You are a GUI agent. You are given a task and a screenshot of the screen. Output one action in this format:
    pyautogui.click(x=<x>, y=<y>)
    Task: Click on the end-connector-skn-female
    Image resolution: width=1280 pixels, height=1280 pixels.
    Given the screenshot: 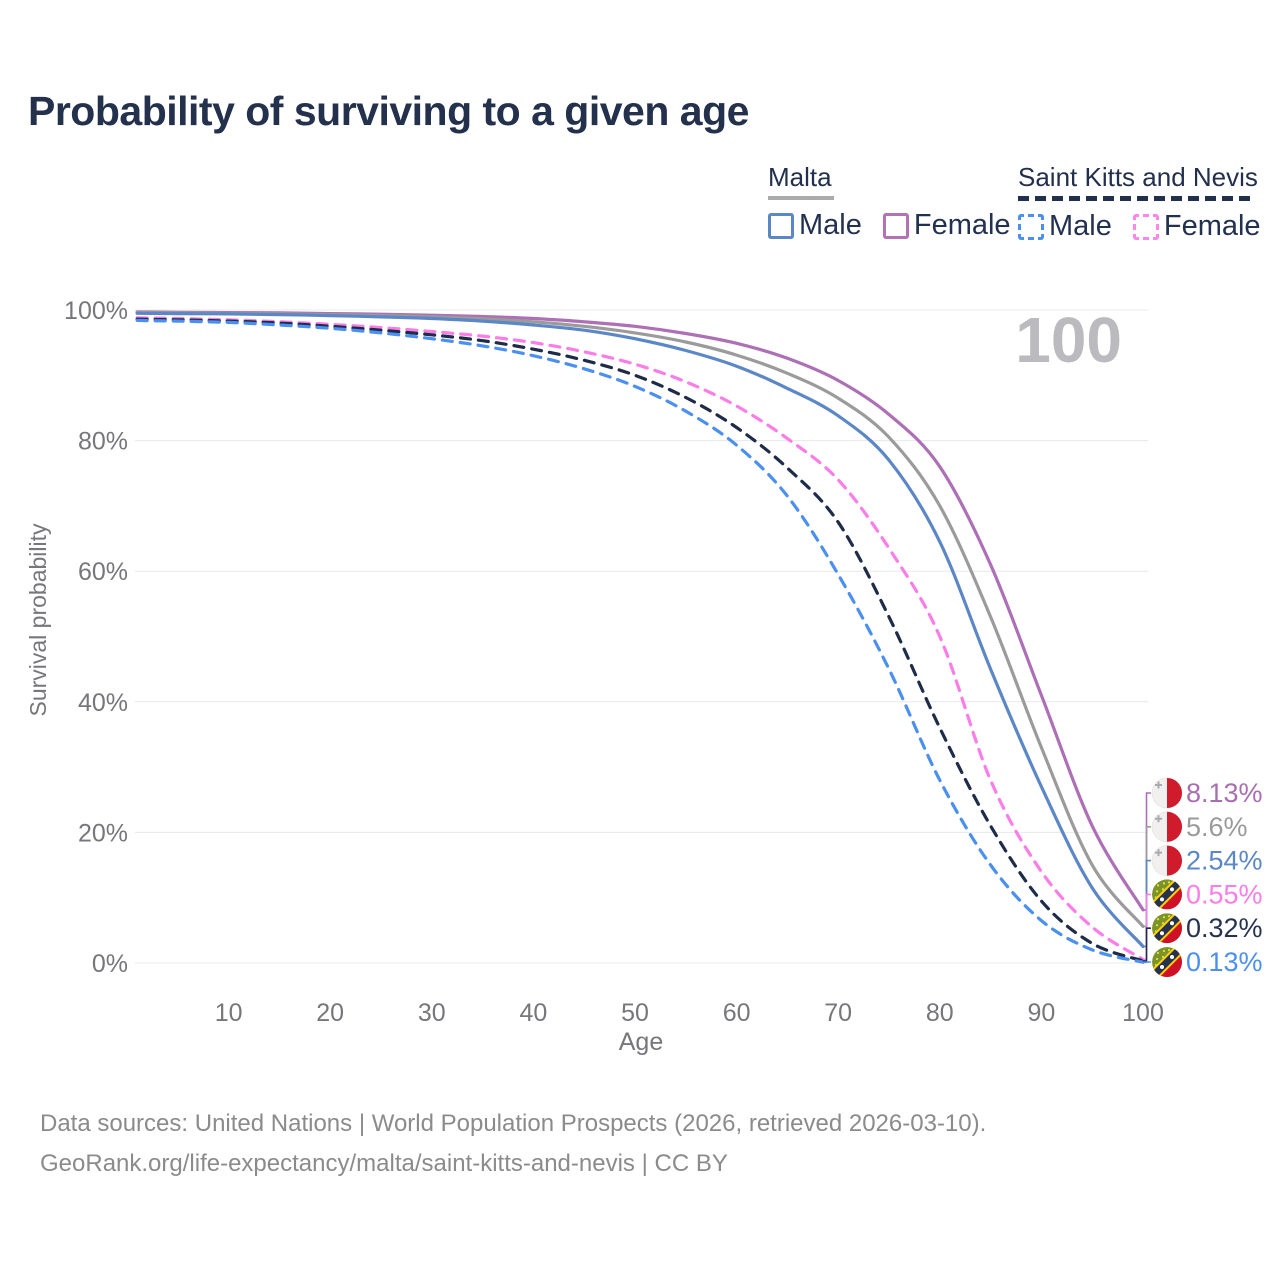 What is the action you would take?
    pyautogui.click(x=1147, y=927)
    